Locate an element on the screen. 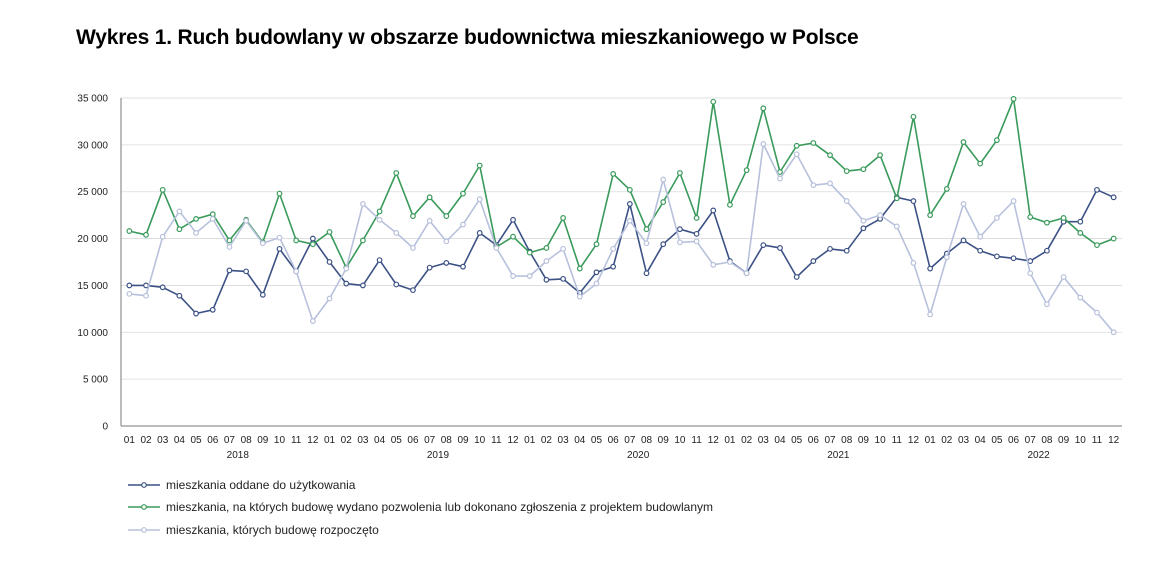  y-tick-label: 30 000 is located at coordinates (92, 145).